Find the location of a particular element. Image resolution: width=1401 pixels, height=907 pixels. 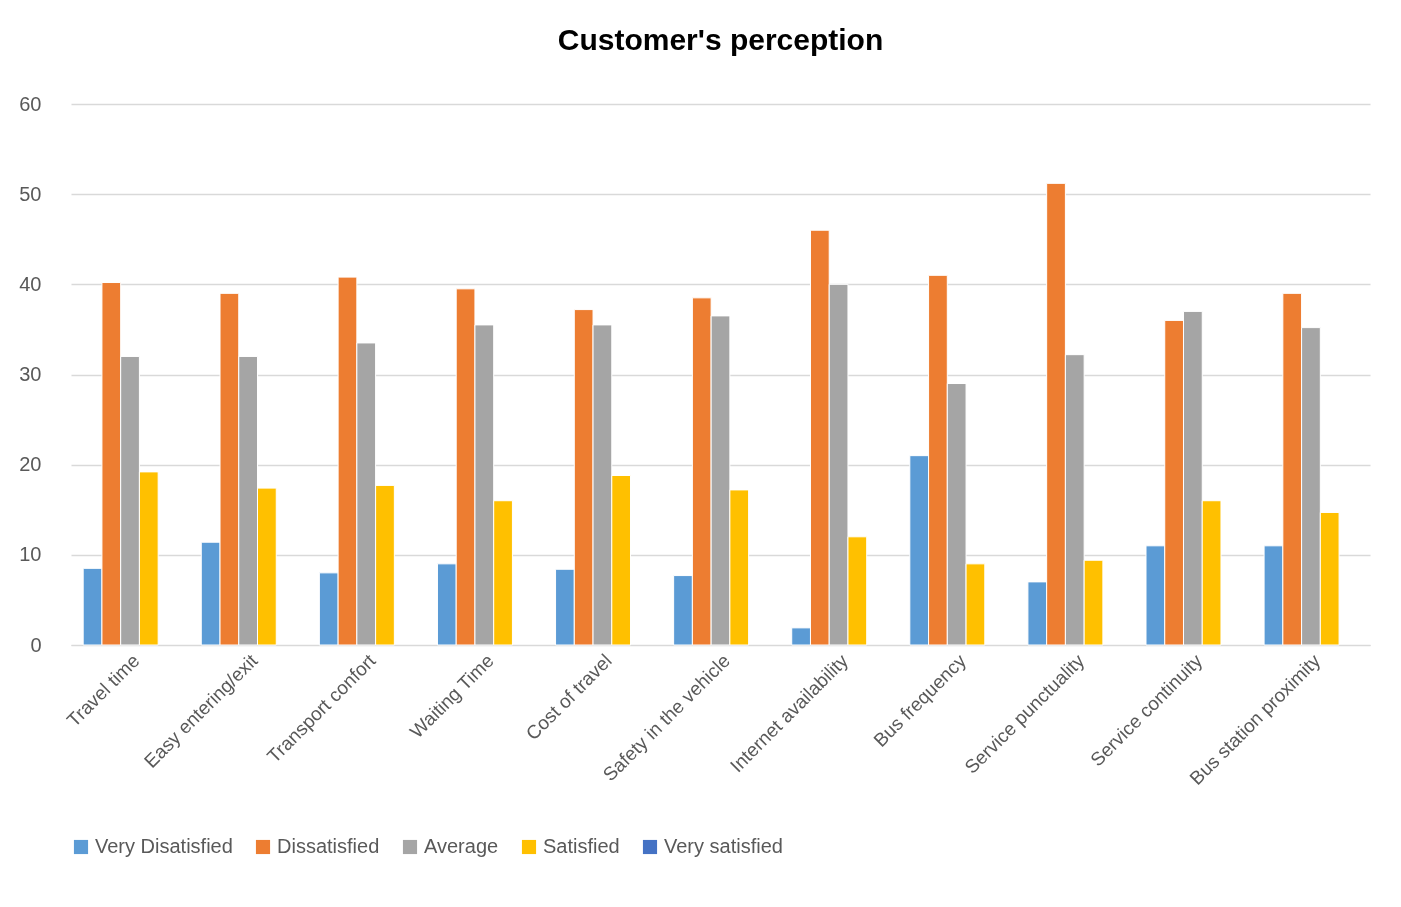

y-tick-label: 20 is located at coordinates (30, 464).